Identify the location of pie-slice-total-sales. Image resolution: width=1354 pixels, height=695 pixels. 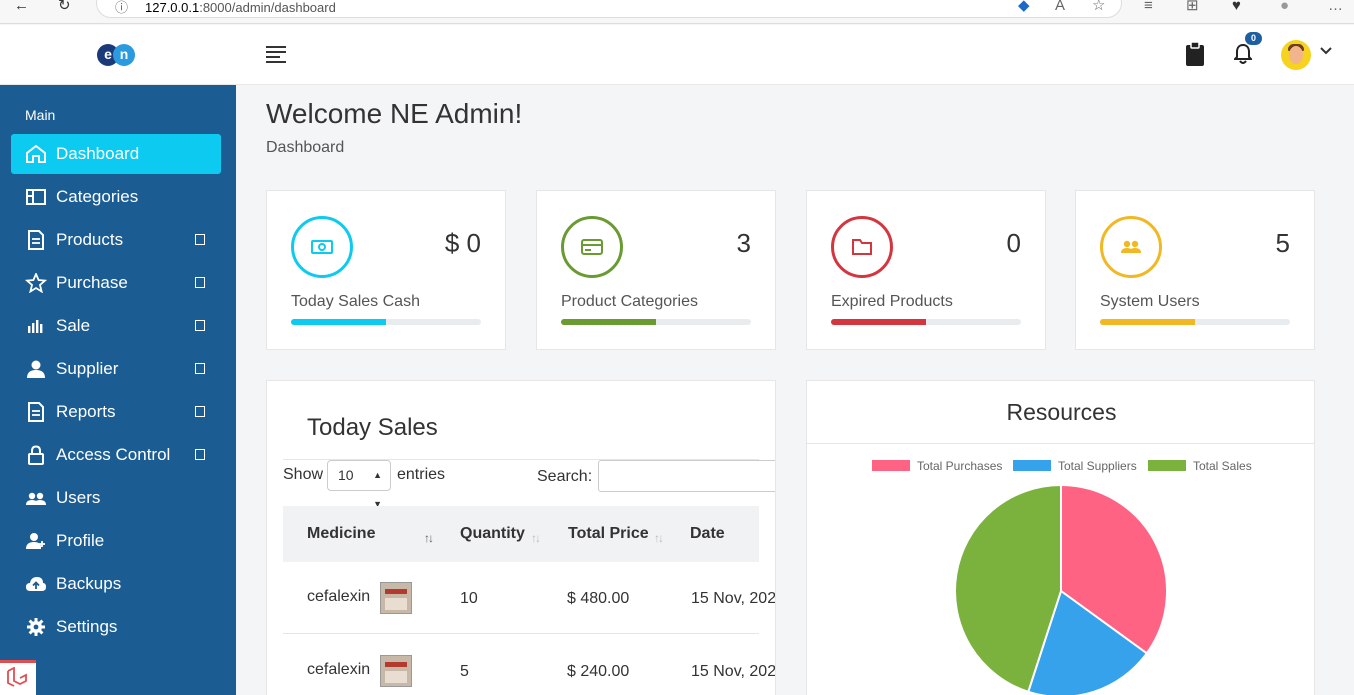
(1008, 588).